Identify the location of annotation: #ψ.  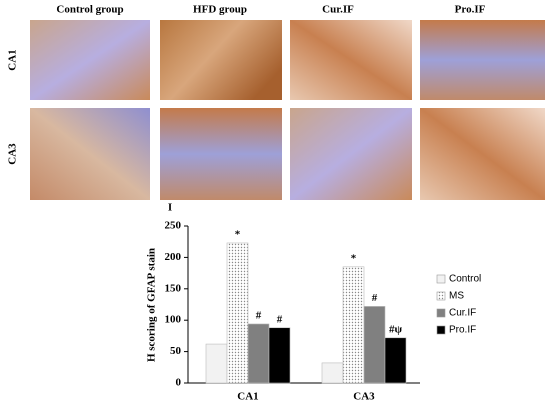
(396, 329).